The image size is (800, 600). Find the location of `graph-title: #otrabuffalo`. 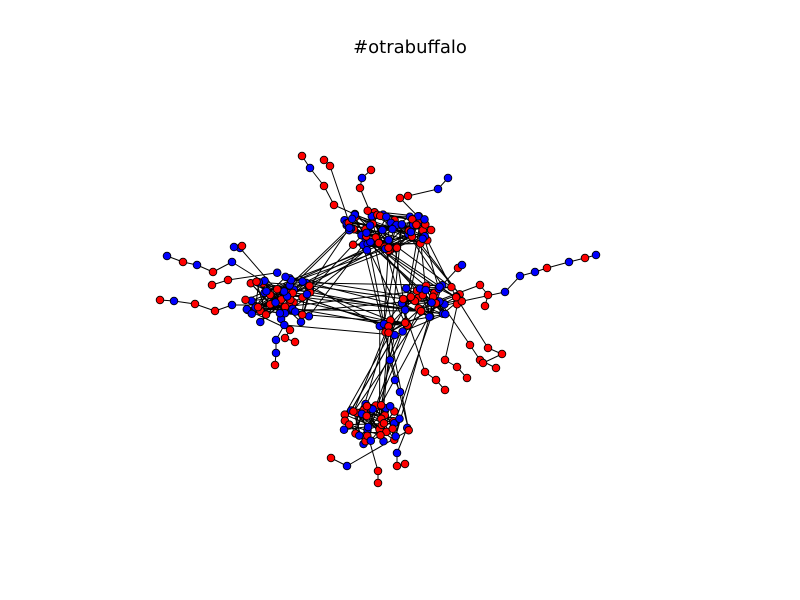

graph-title: #otrabuffalo is located at coordinates (410, 47).